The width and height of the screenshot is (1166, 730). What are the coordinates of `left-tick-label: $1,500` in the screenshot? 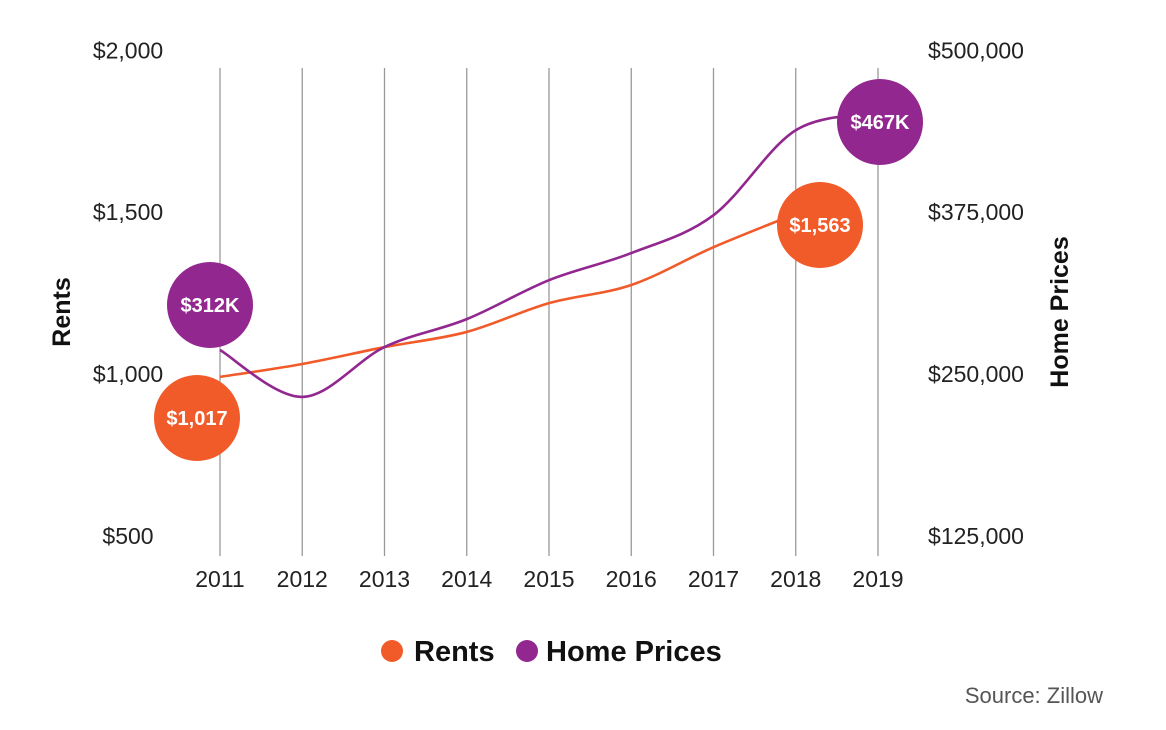 It's located at (128, 212).